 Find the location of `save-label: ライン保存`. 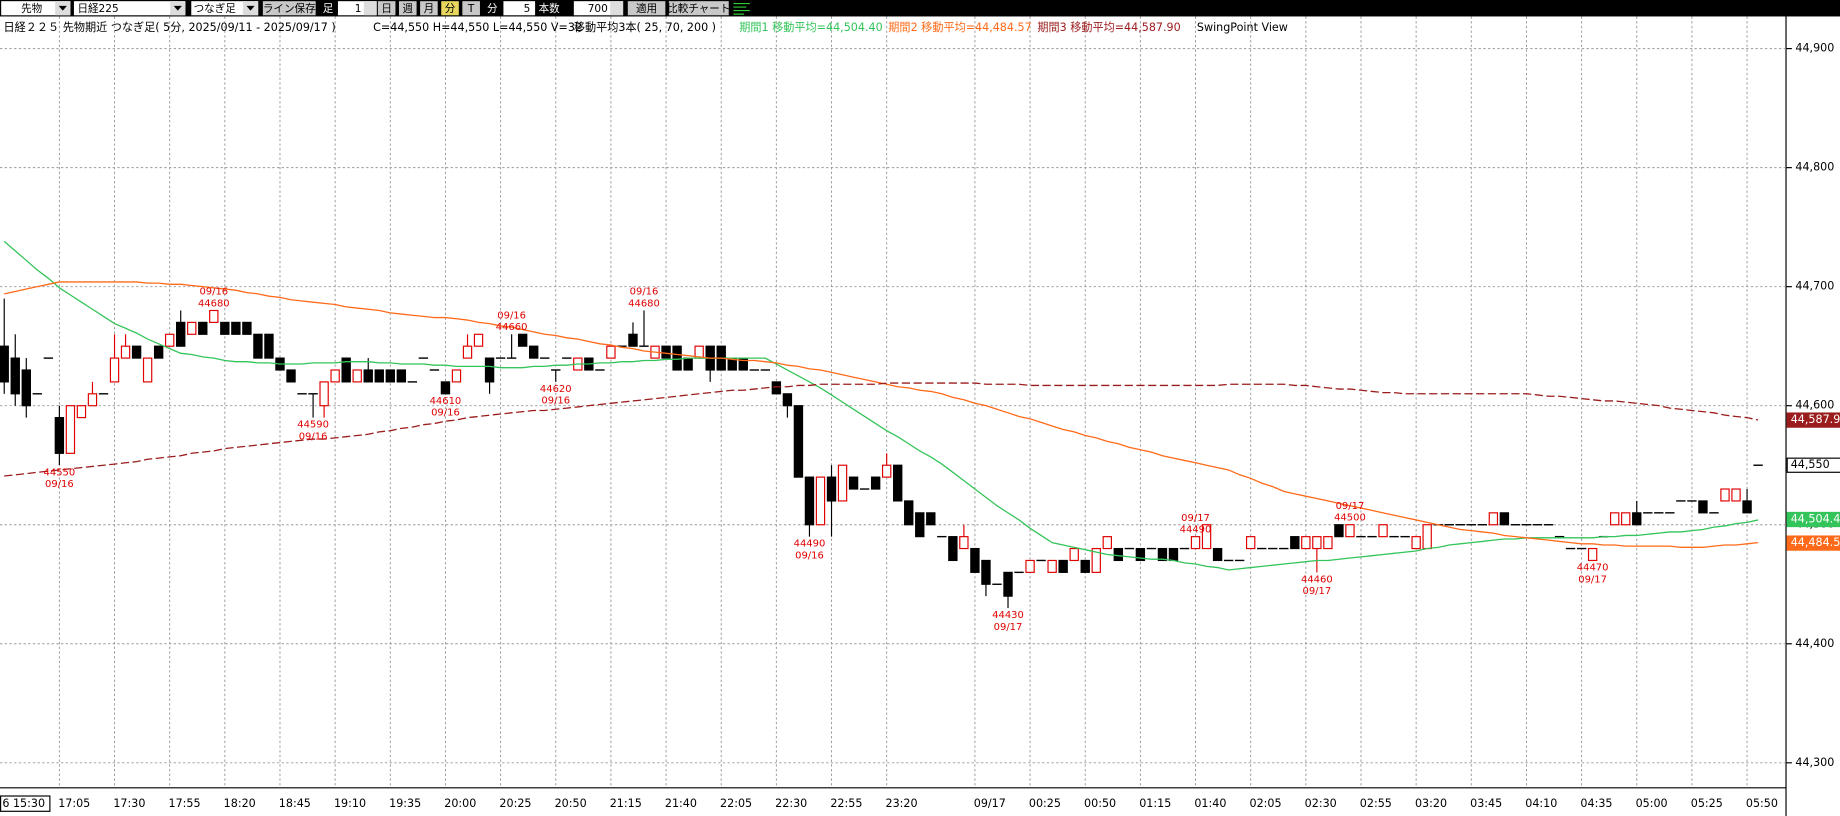

save-label: ライン保存 is located at coordinates (289, 8).